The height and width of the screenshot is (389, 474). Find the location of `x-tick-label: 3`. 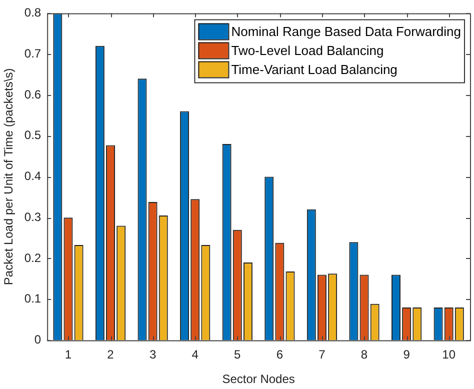

x-tick-label: 3 is located at coordinates (152, 355).